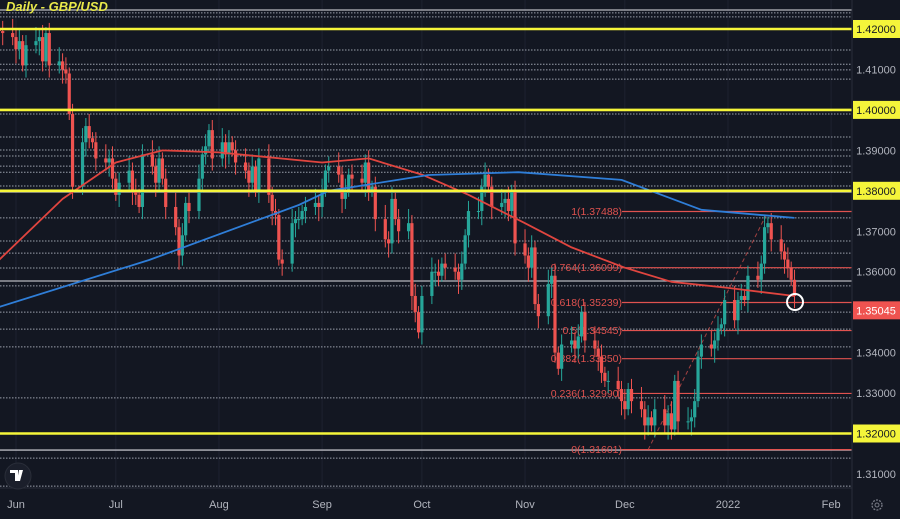 The height and width of the screenshot is (519, 900). I want to click on fib-level-label: 0.236(1.32990), so click(586, 394).